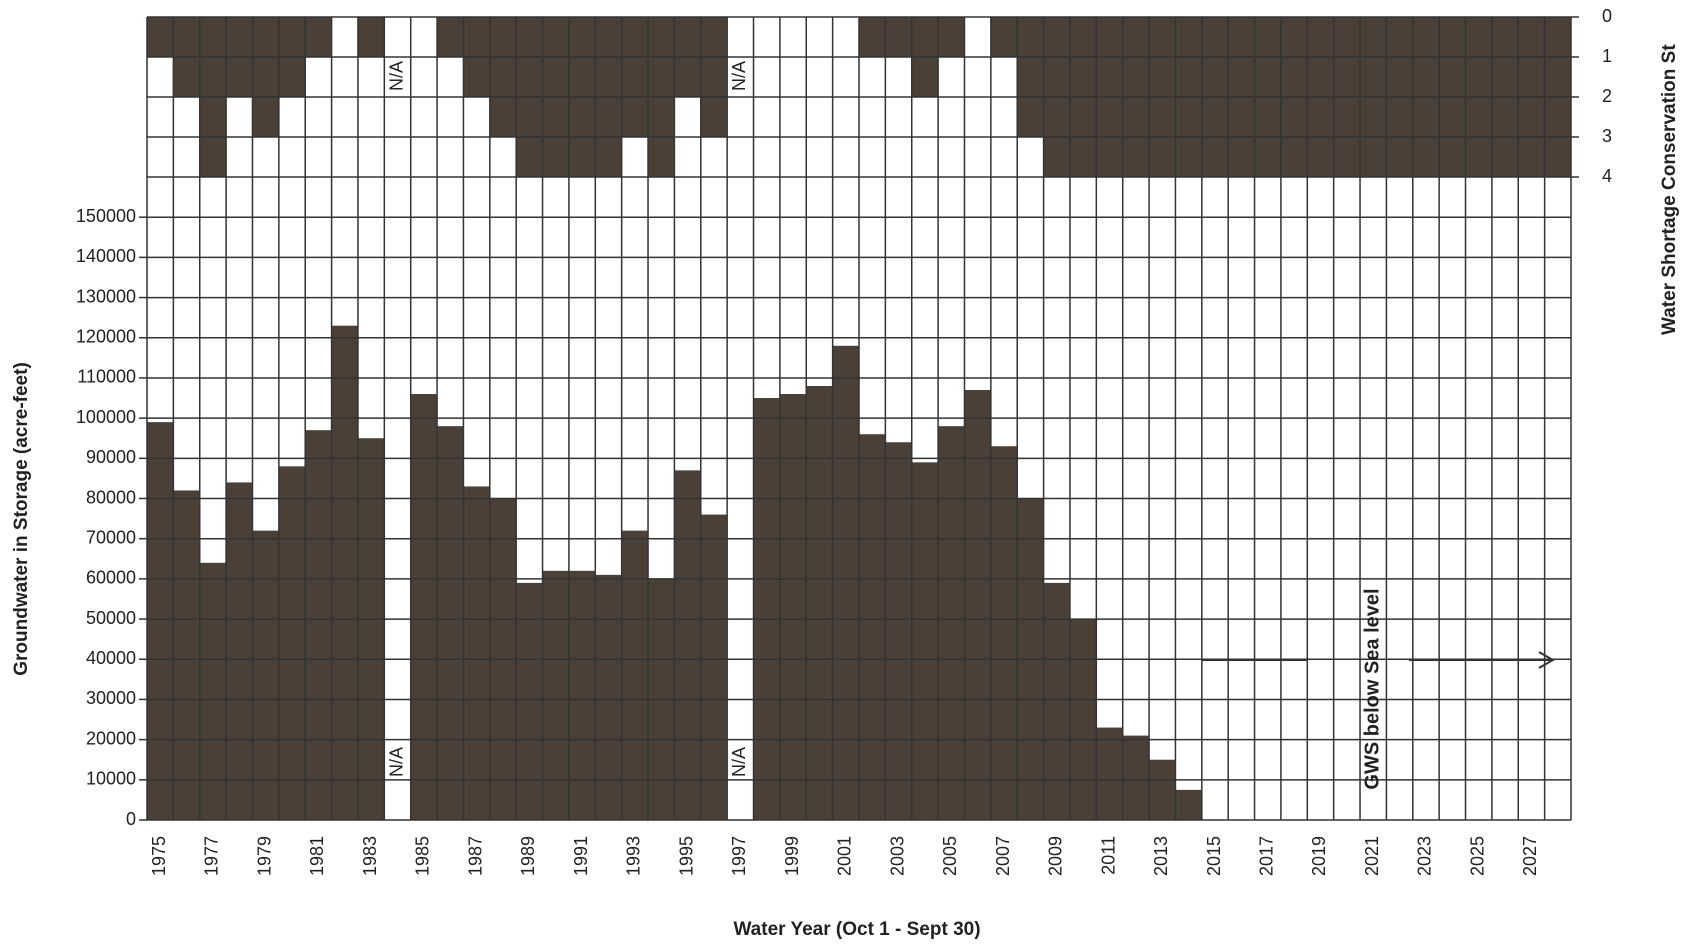  I want to click on y2-tick-label: 2, so click(1607, 96).